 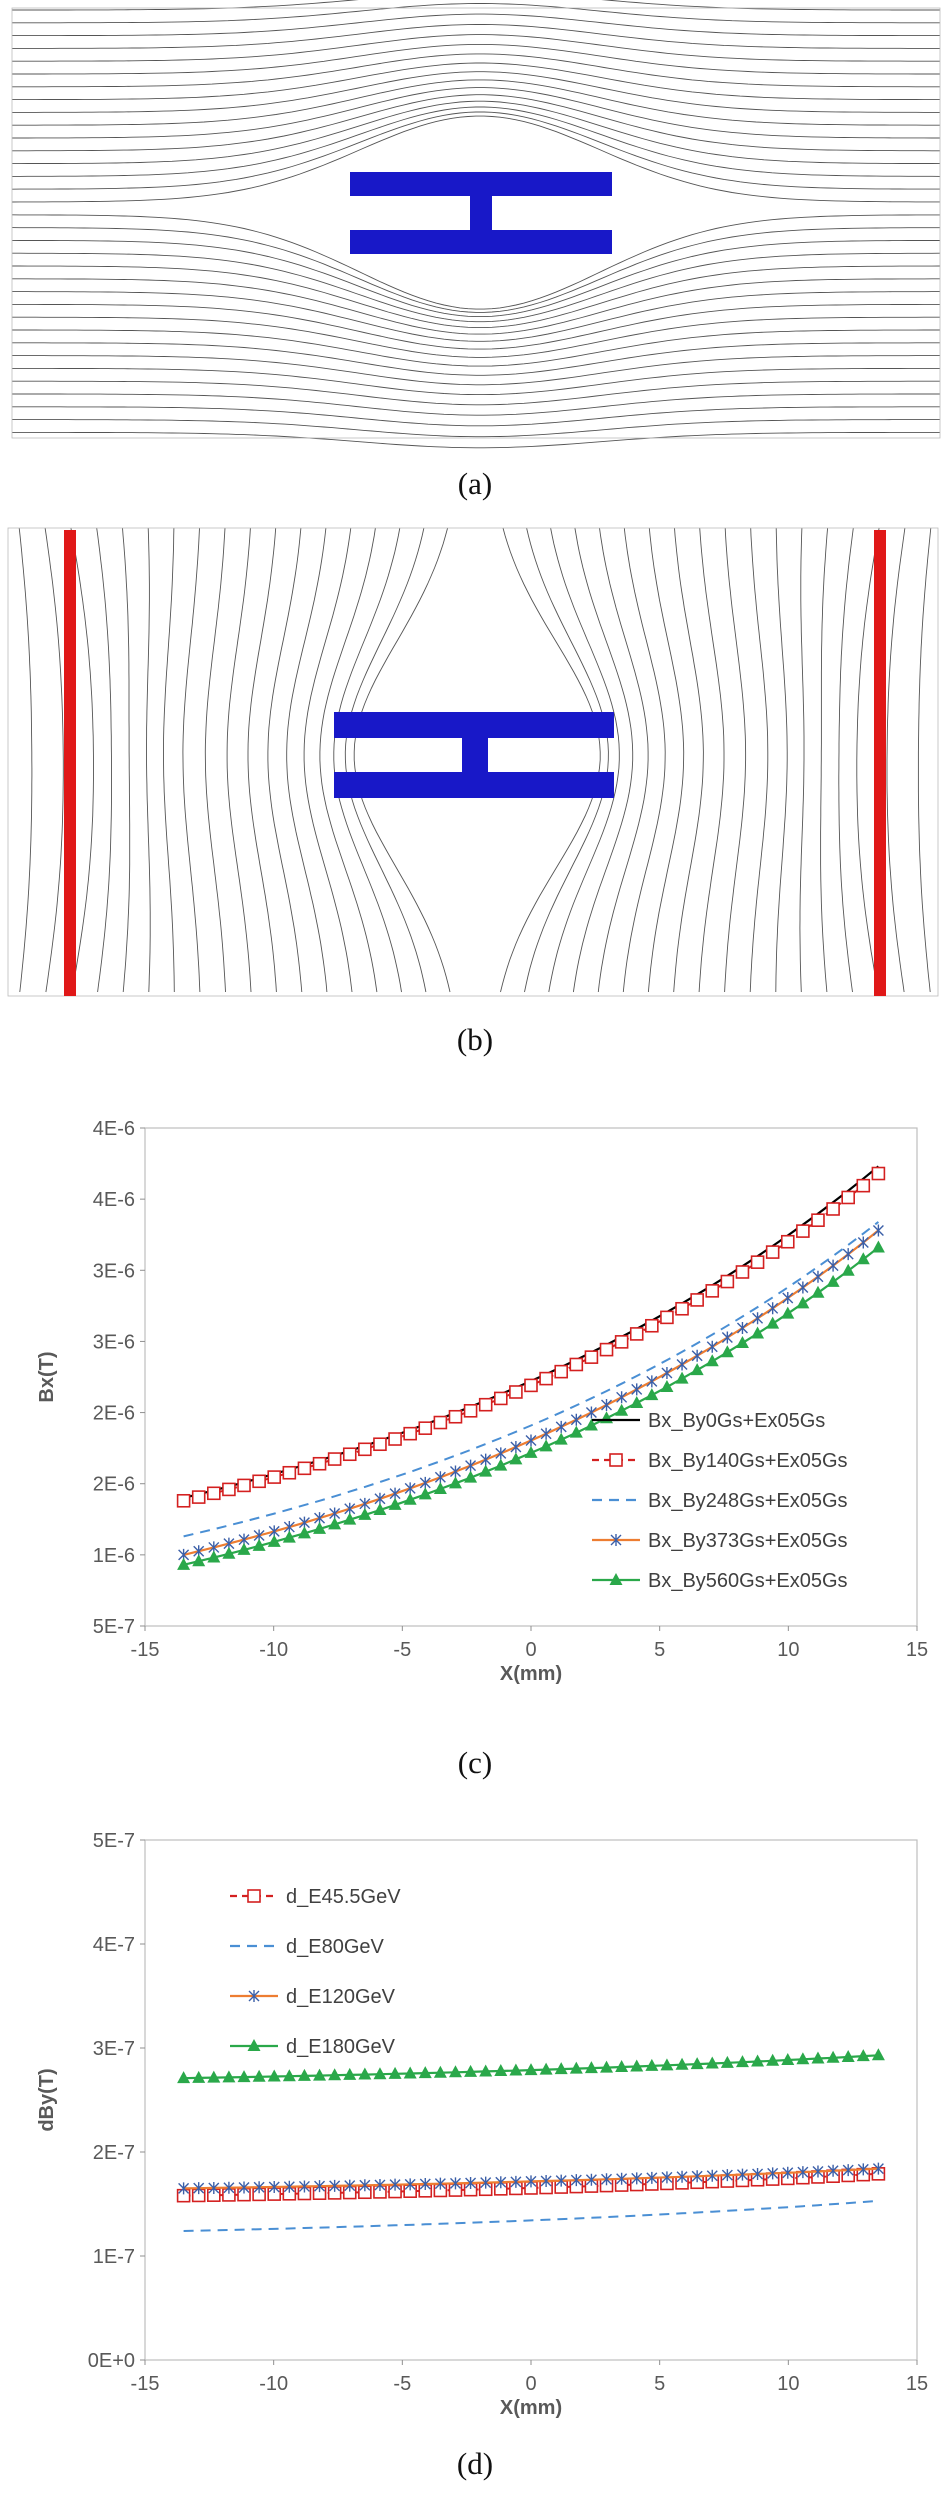 What do you see at coordinates (659, 2384) in the screenshot?
I see `x-tick-label: 5` at bounding box center [659, 2384].